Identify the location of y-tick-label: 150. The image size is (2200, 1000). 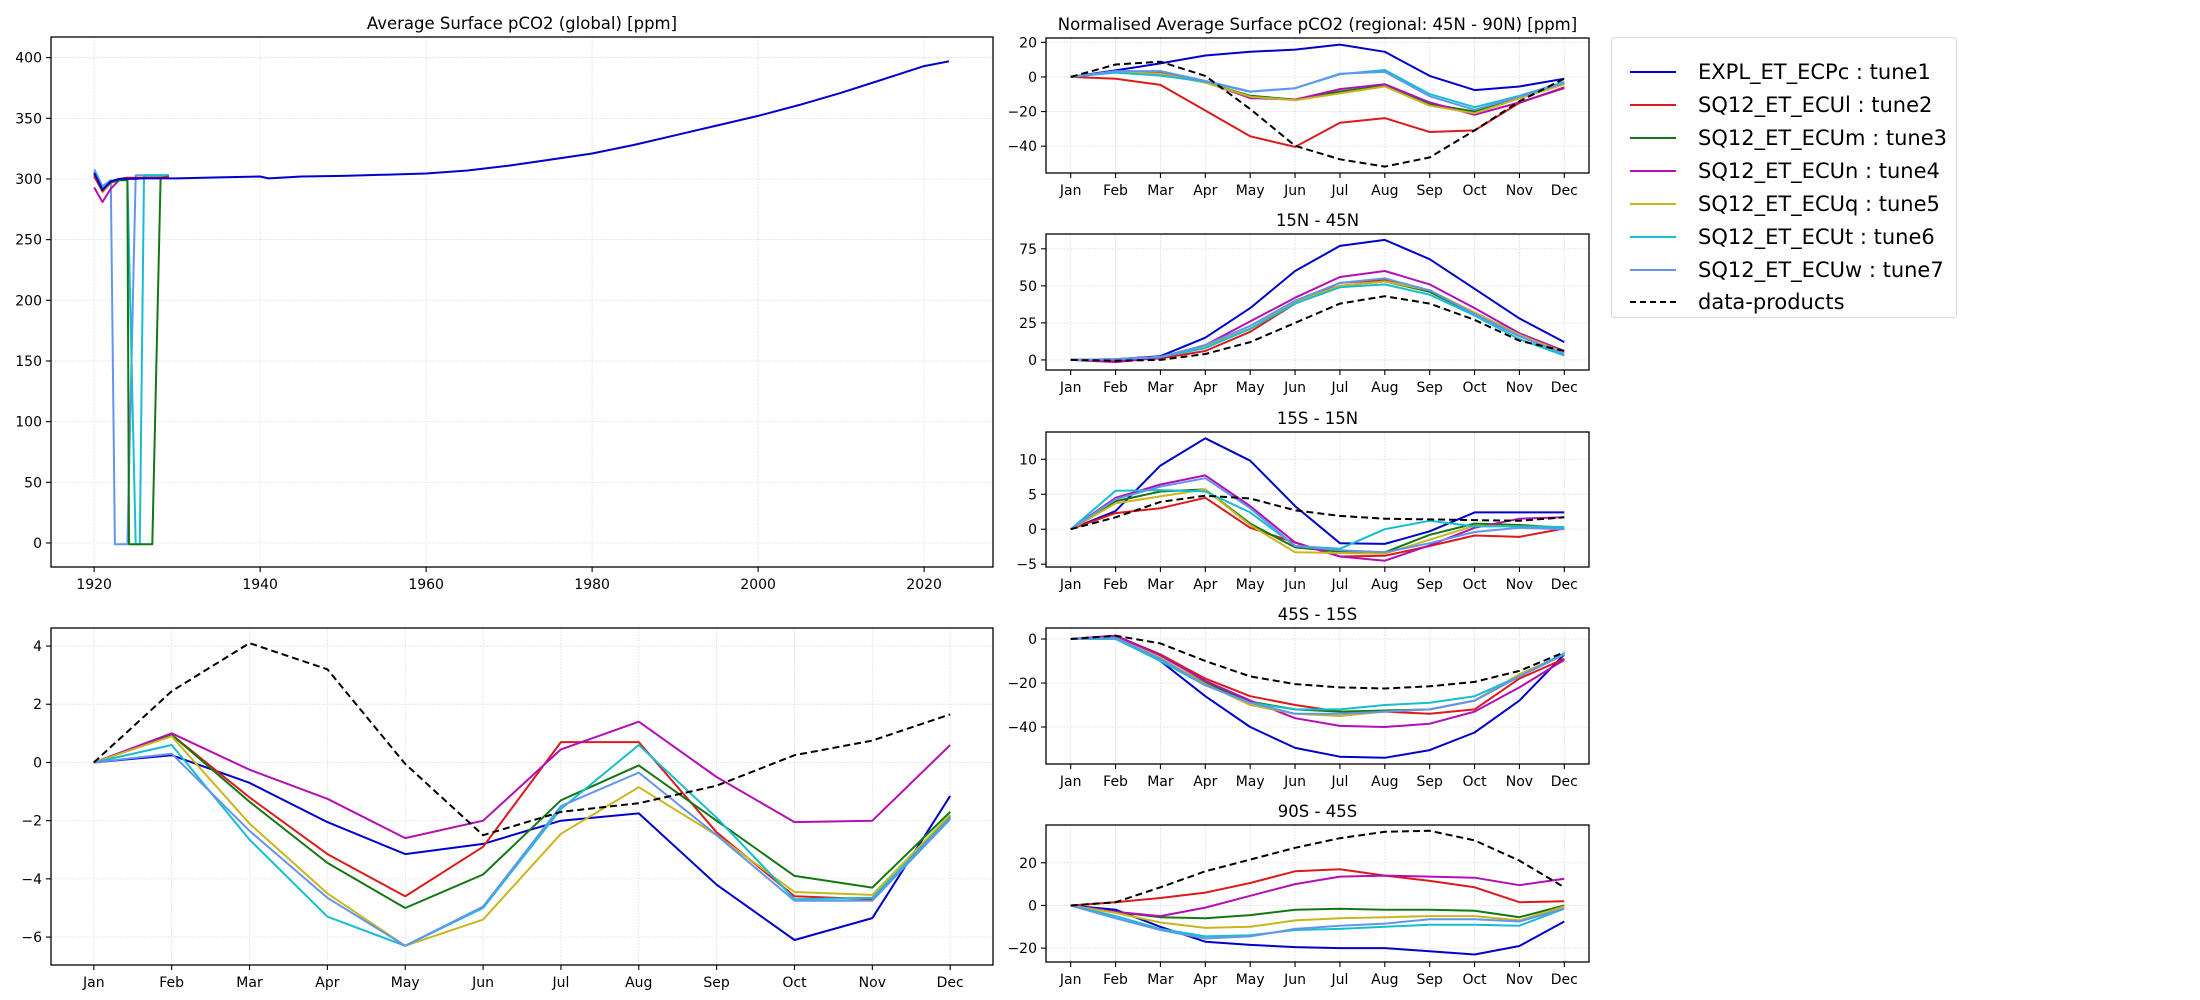
(28, 362).